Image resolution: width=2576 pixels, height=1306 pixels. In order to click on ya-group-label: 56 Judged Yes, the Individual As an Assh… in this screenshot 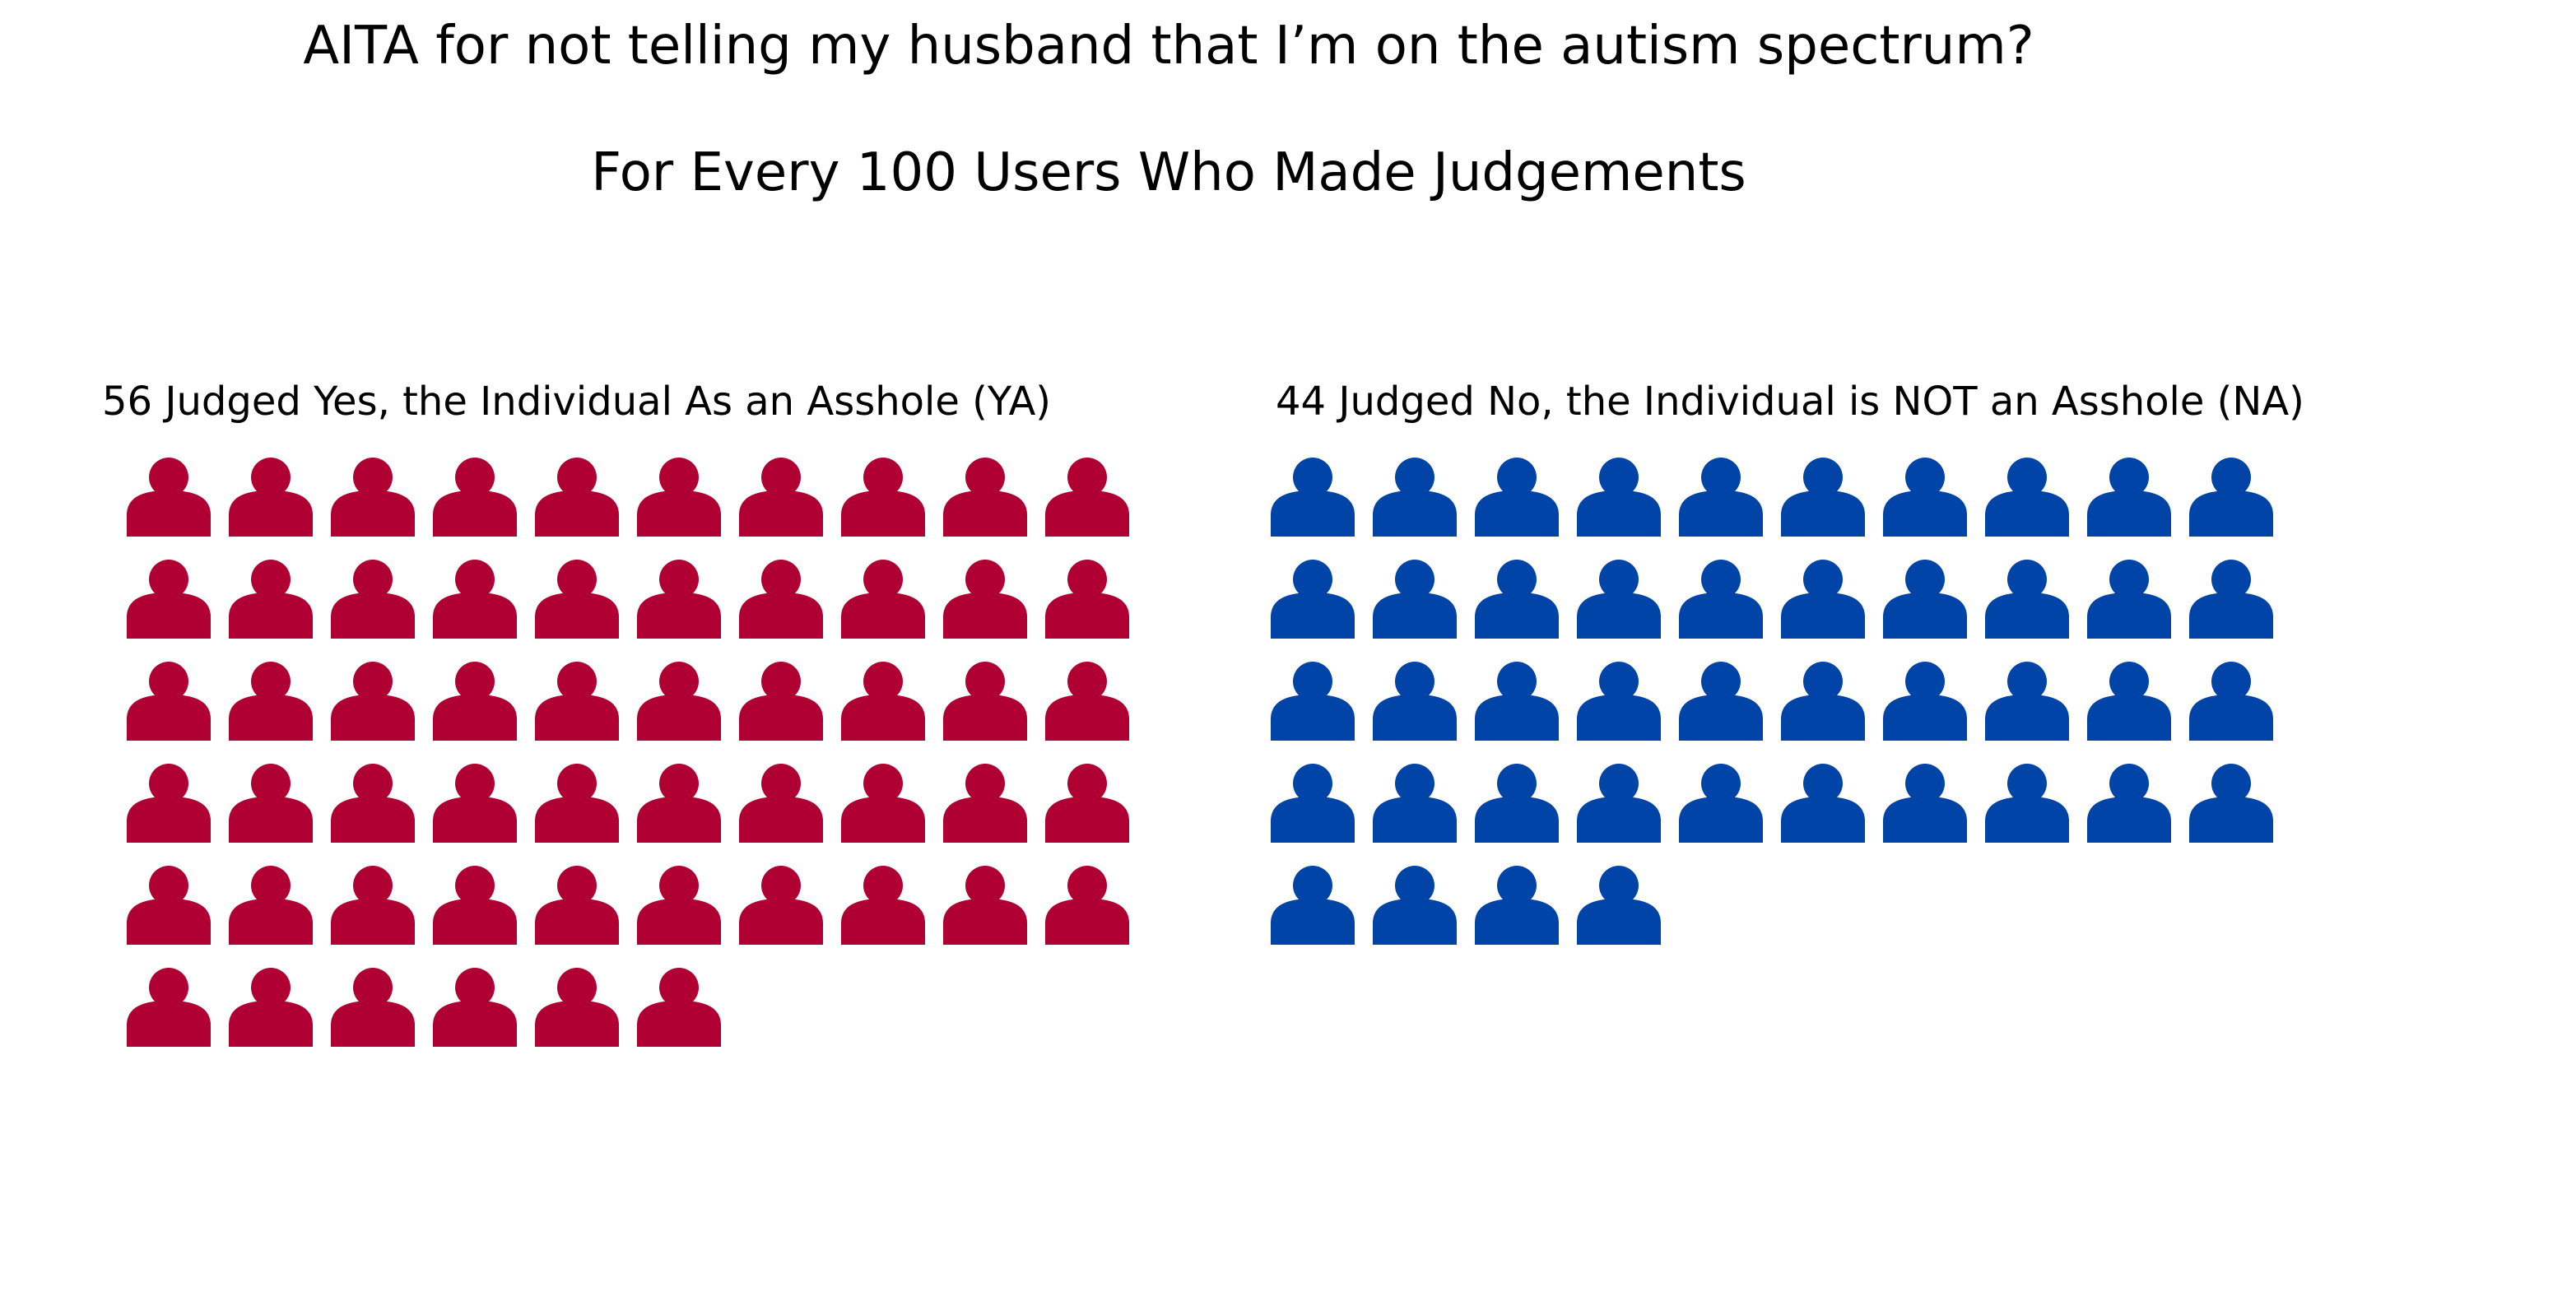, I will do `click(577, 402)`.